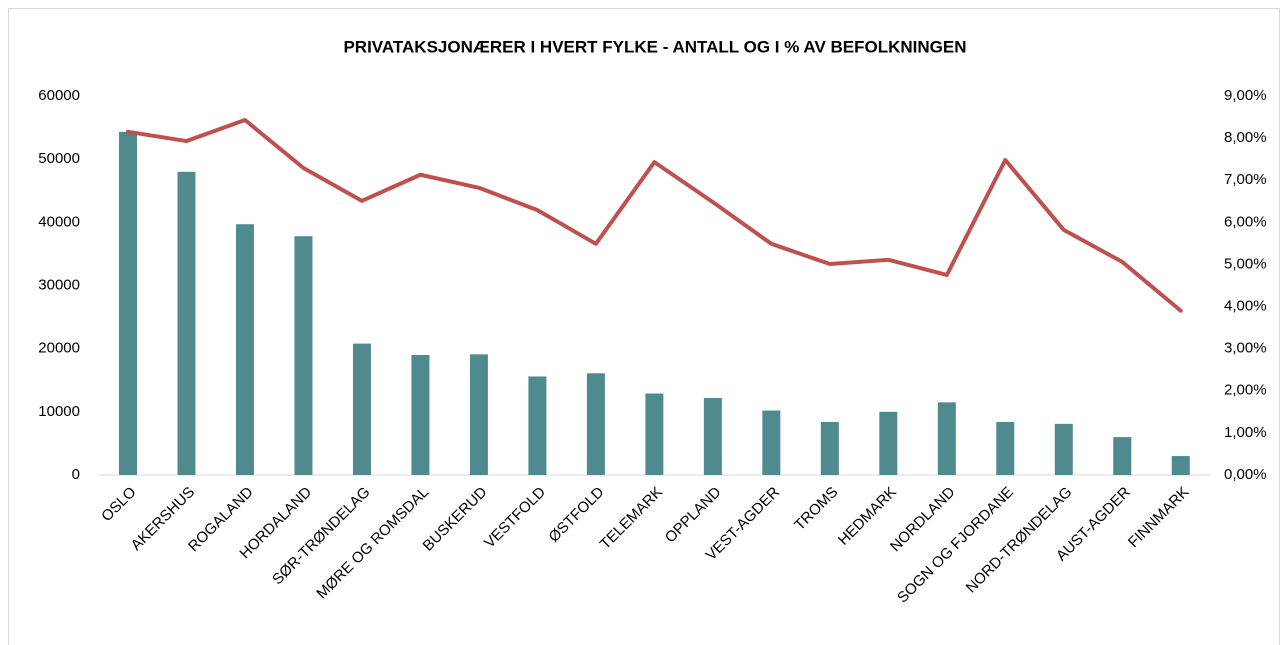  Describe the element at coordinates (1245, 474) in the screenshot. I see `y2-tick-label: 0,00%` at that location.